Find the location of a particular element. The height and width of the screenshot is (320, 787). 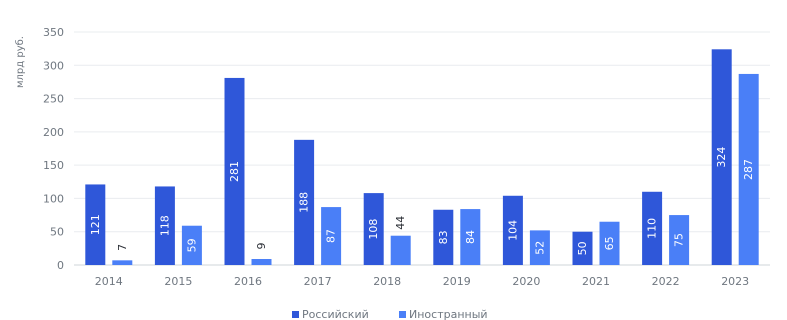

data-label: 324 is located at coordinates (721, 157).